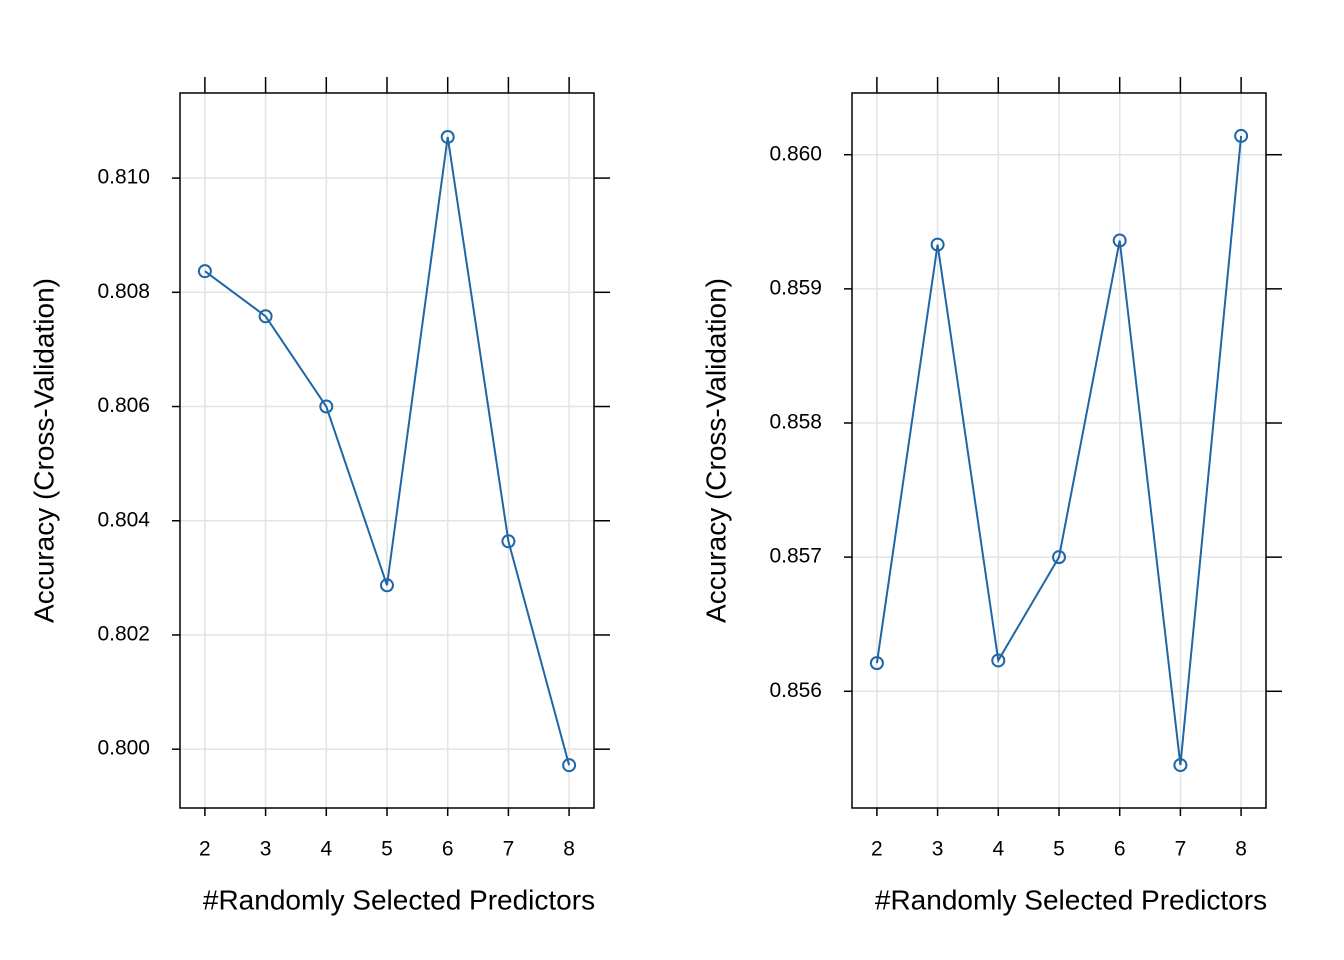 This screenshot has height=960, width=1344. What do you see at coordinates (795, 556) in the screenshot?
I see `y-tick-label: 0.857` at bounding box center [795, 556].